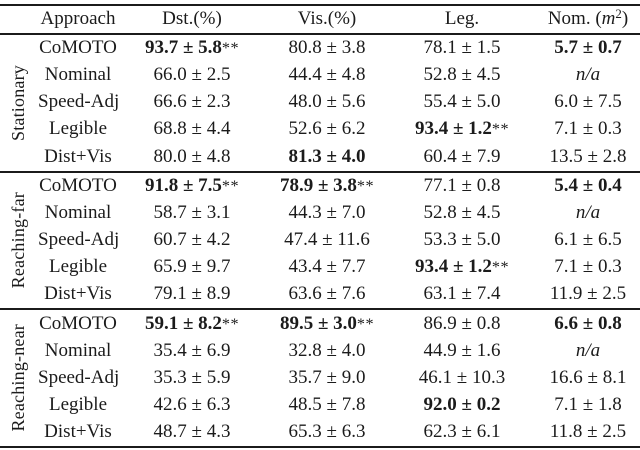  What do you see at coordinates (327, 75) in the screenshot?
I see `vis-value-cell: 44.4 ± 4.8` at bounding box center [327, 75].